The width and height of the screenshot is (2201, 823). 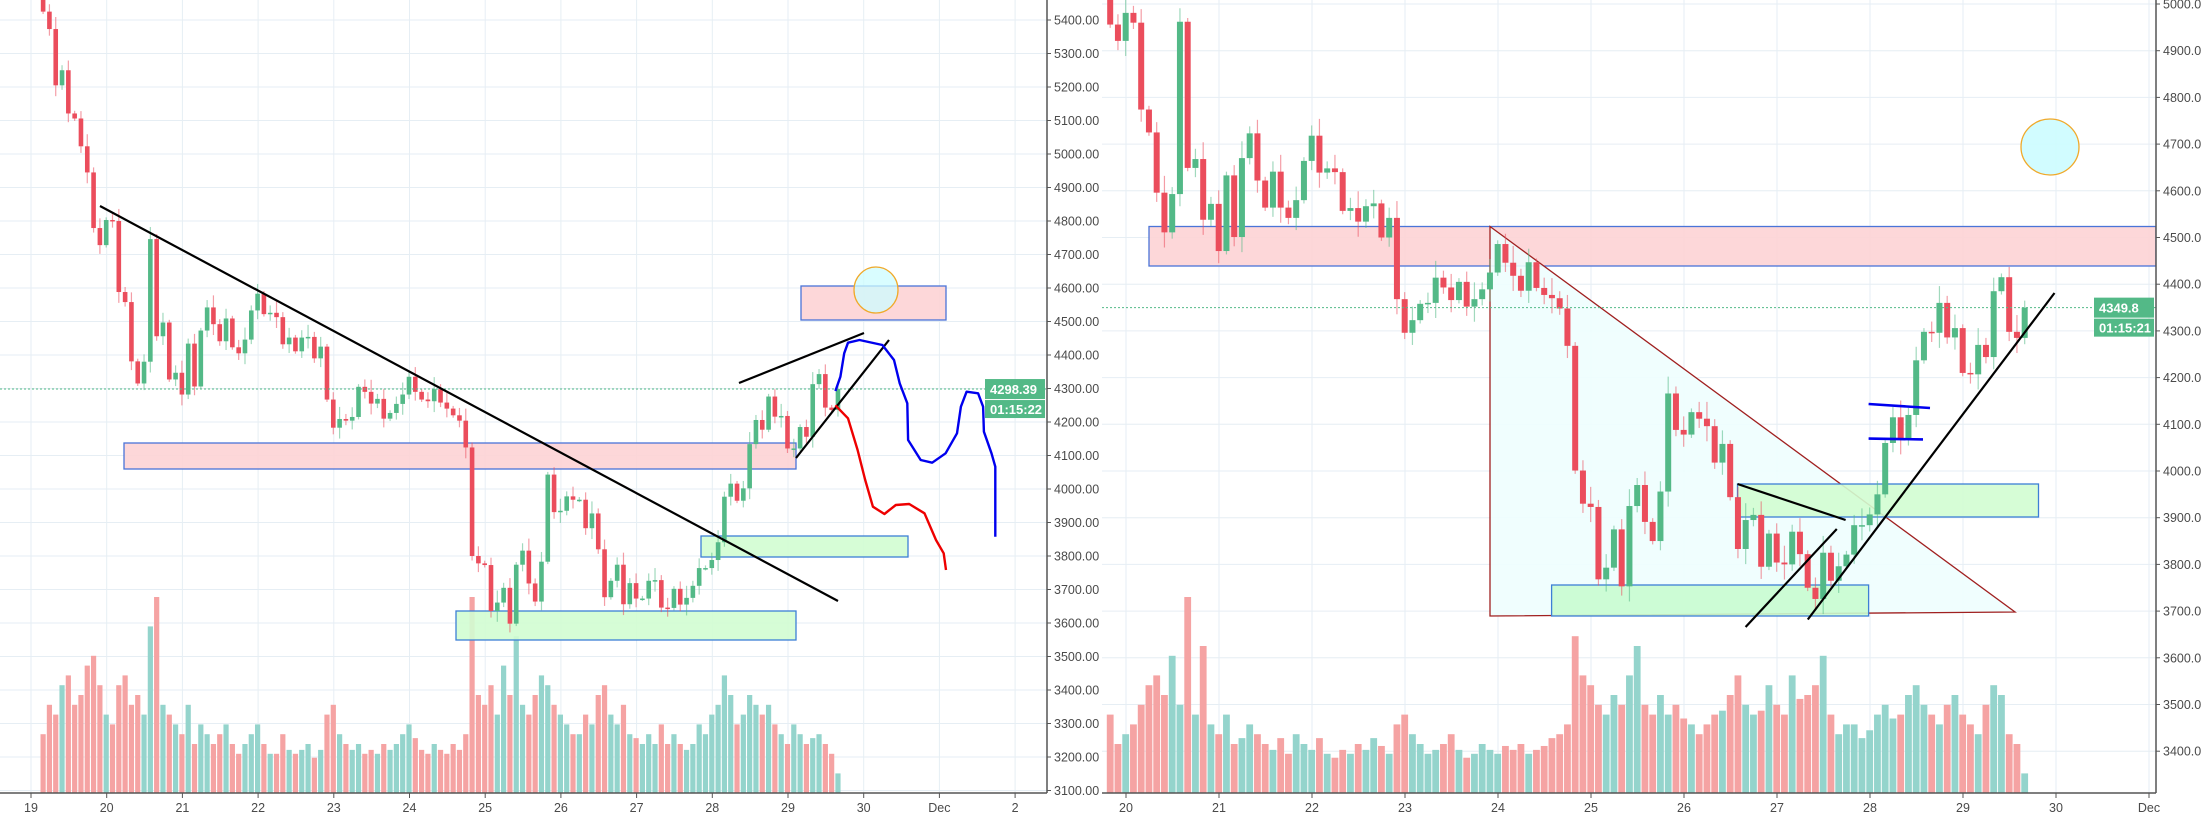 I want to click on date-axis-label: 30, so click(x=2056, y=808).